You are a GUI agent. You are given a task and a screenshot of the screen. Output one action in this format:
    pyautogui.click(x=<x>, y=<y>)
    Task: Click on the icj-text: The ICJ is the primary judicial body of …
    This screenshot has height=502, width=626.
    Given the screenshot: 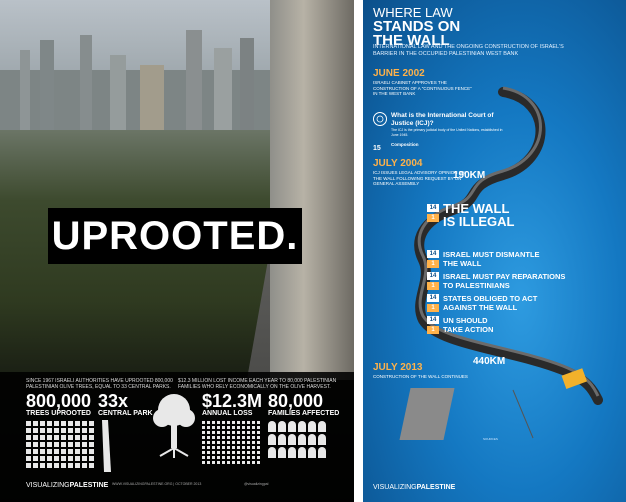 What is the action you would take?
    pyautogui.click(x=447, y=132)
    